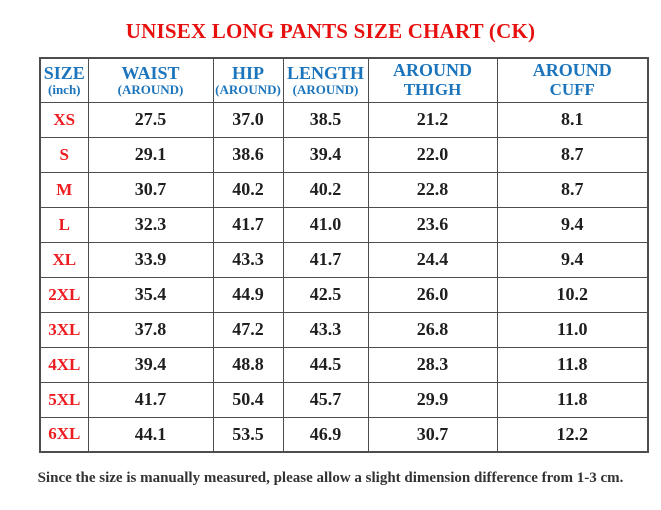 Image resolution: width=661 pixels, height=510 pixels. Describe the element at coordinates (325, 294) in the screenshot. I see `value-length: 42.5` at that location.